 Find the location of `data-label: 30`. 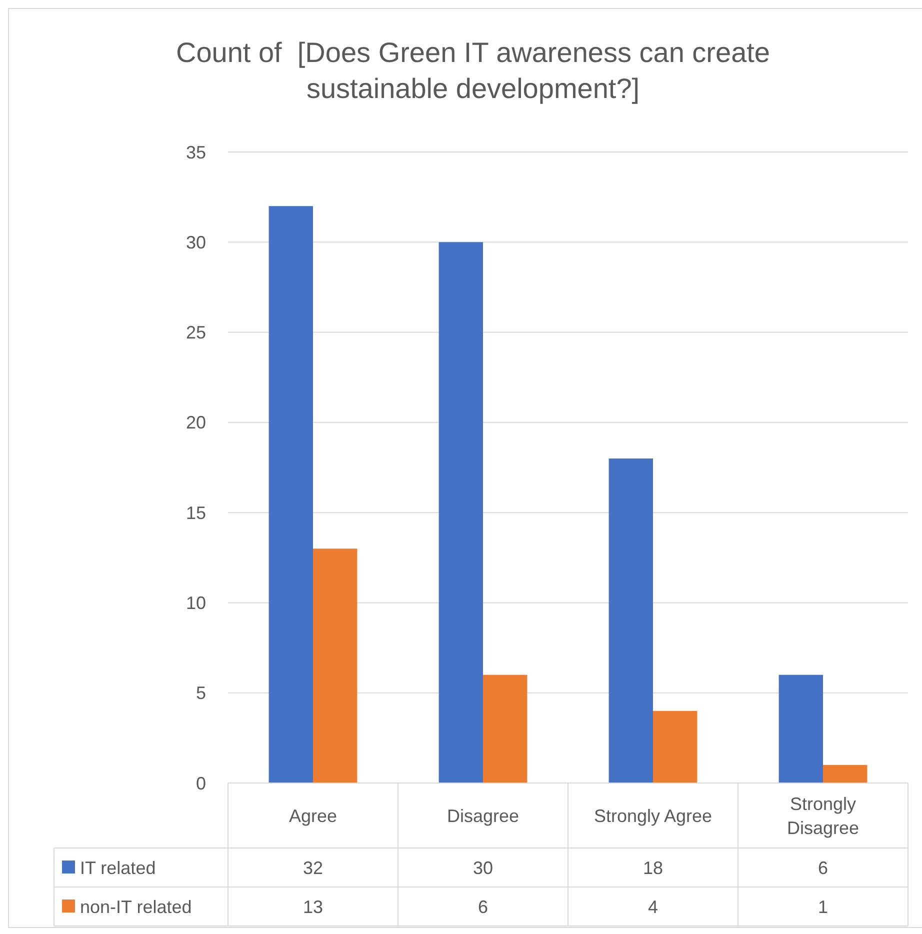

data-label: 30 is located at coordinates (483, 868).